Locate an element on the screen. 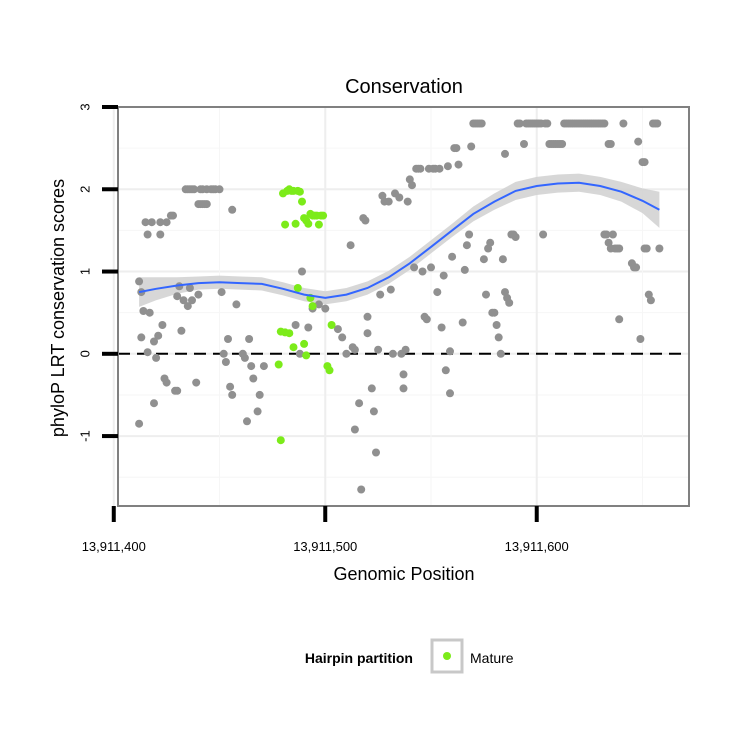 Image resolution: width=750 pixels, height=755 pixels. y-tick-label: 0 is located at coordinates (84, 353).